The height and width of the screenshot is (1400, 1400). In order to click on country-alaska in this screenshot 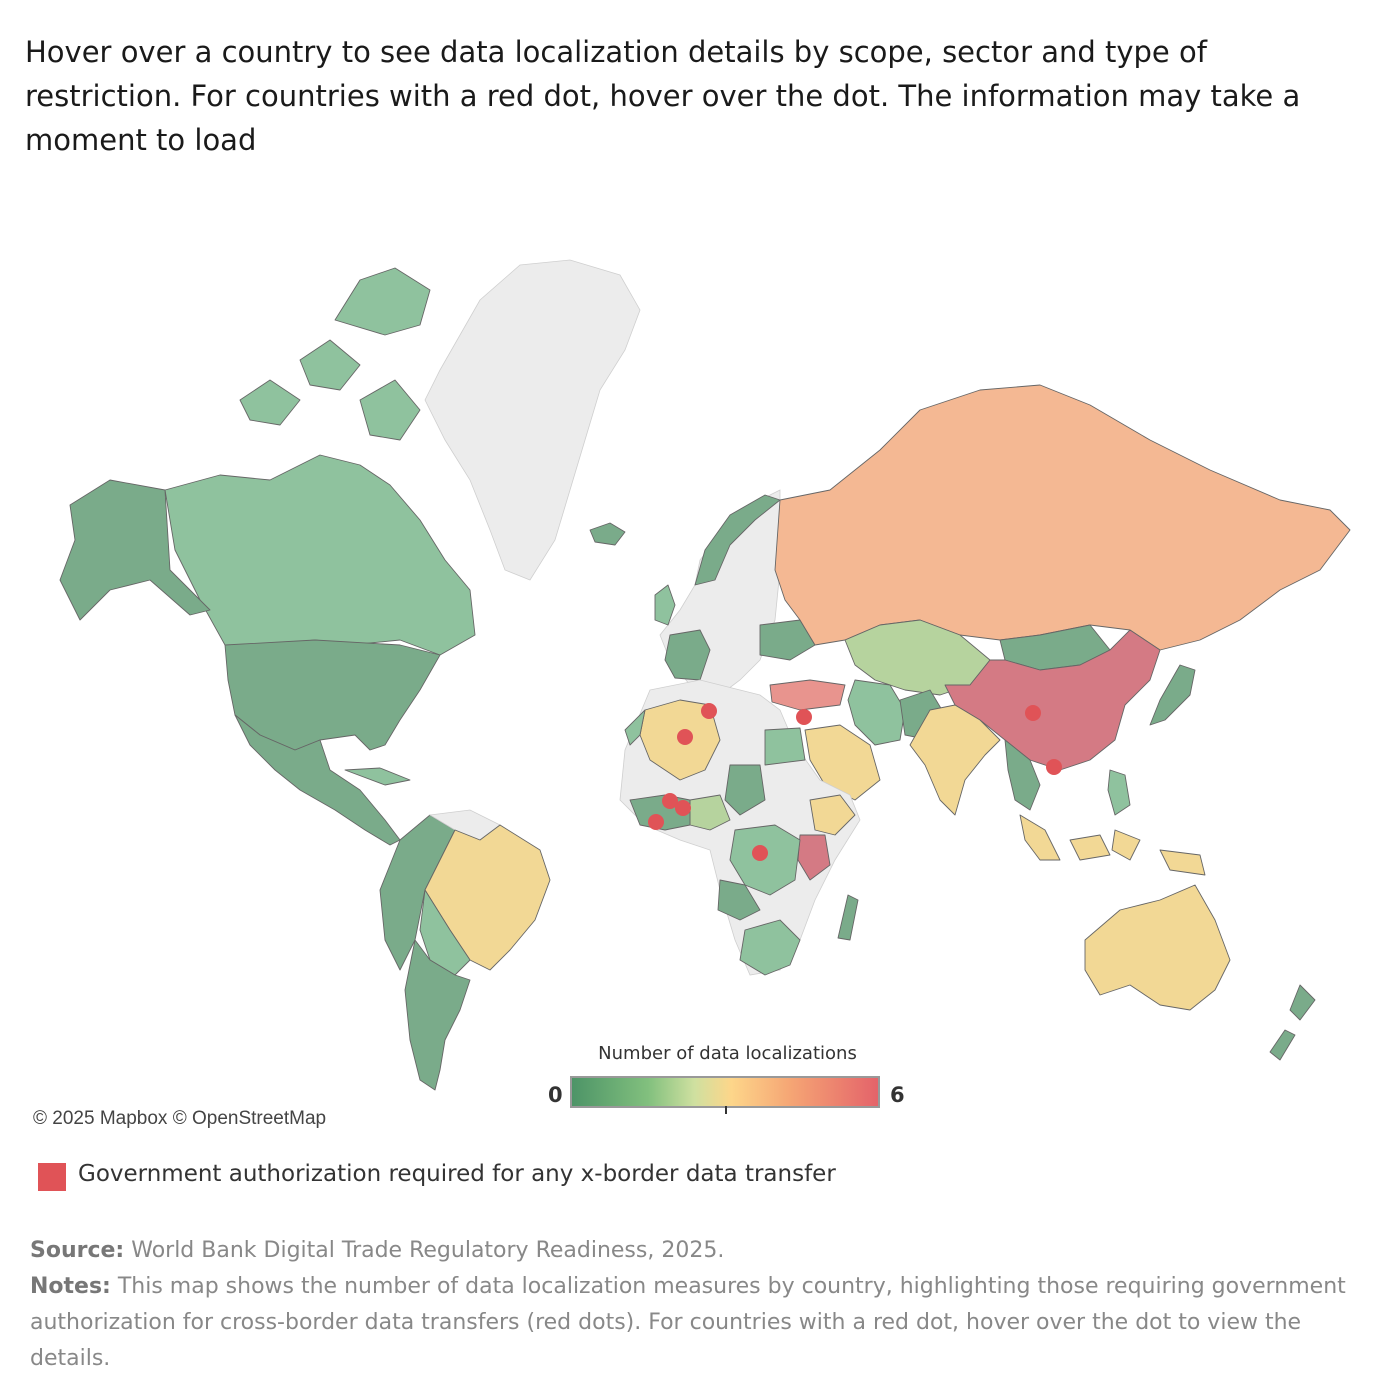, I will do `click(135, 550)`.